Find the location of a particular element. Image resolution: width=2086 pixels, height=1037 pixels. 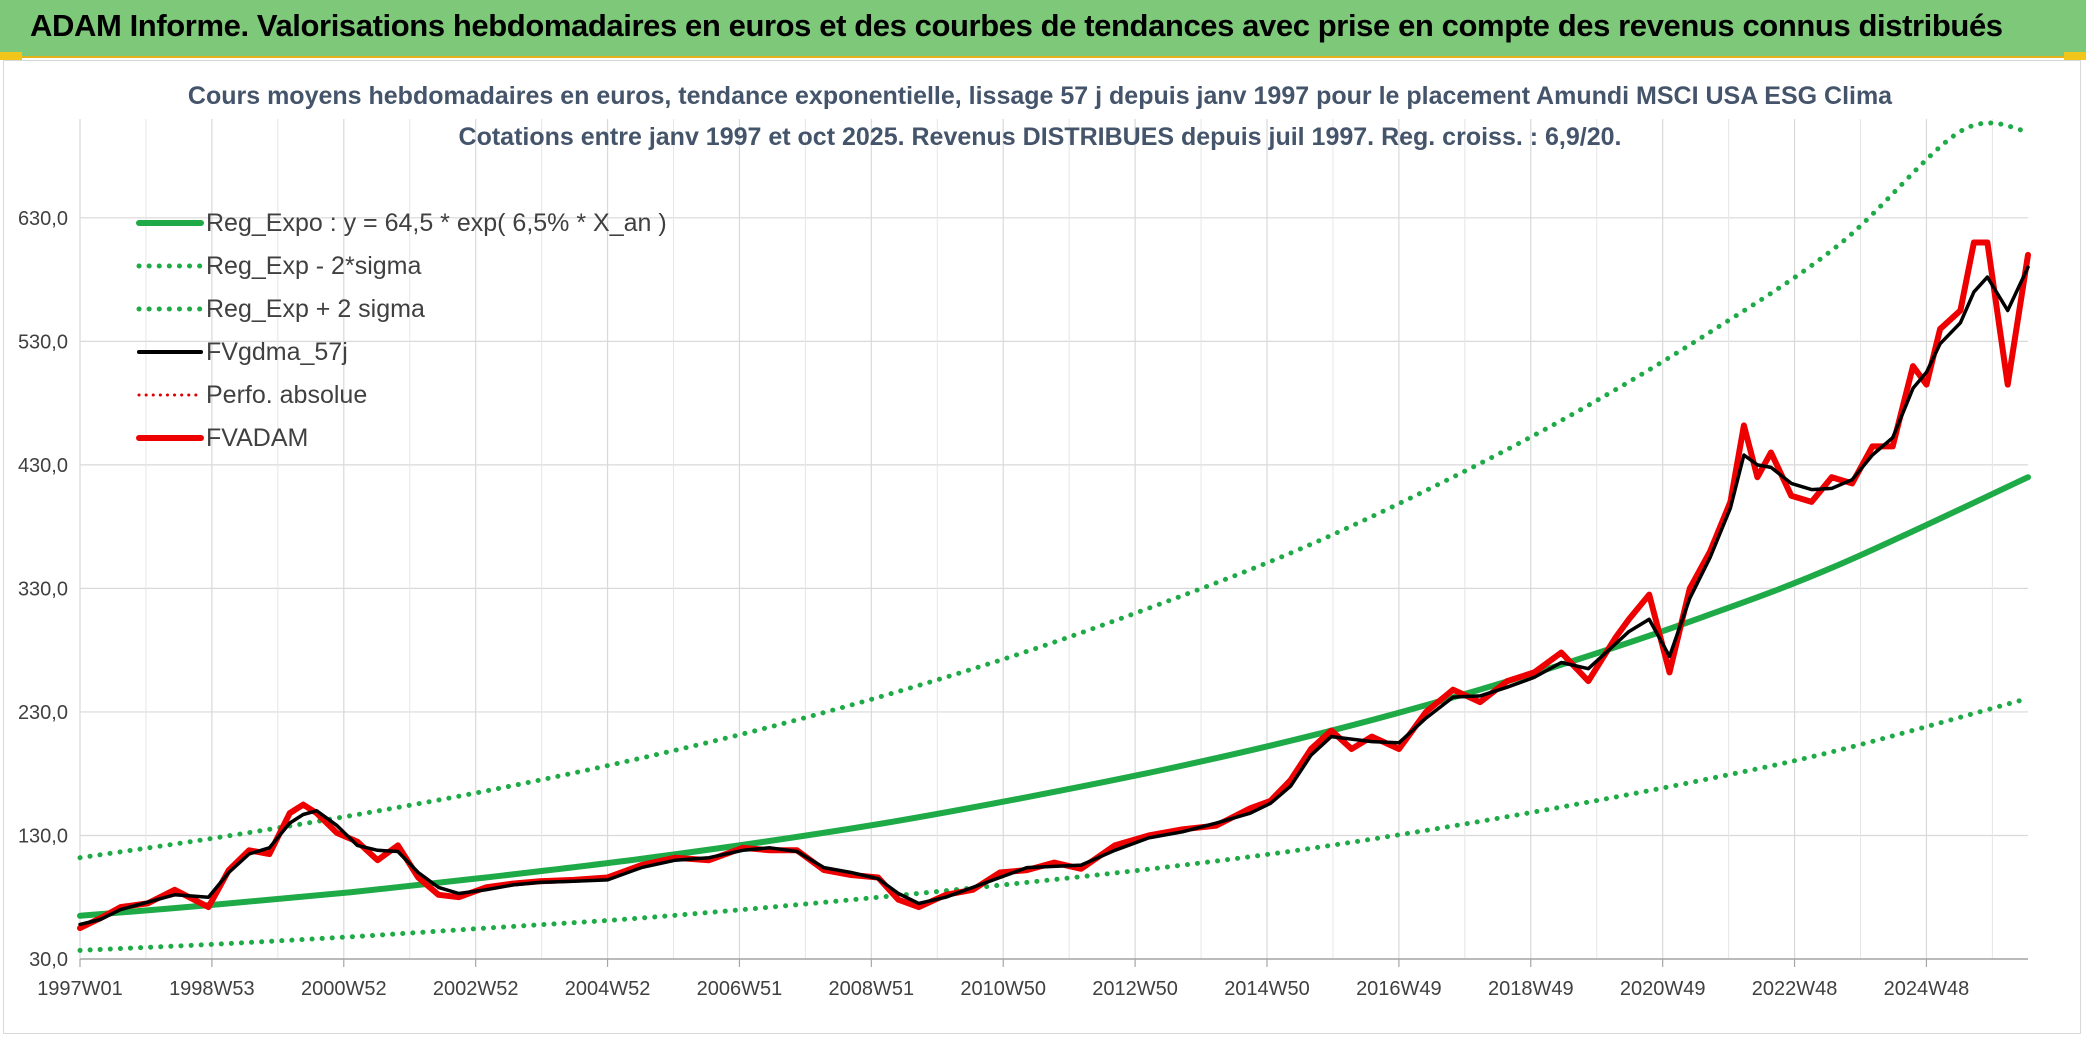

x-tick-label: 2024W48 is located at coordinates (1927, 989).